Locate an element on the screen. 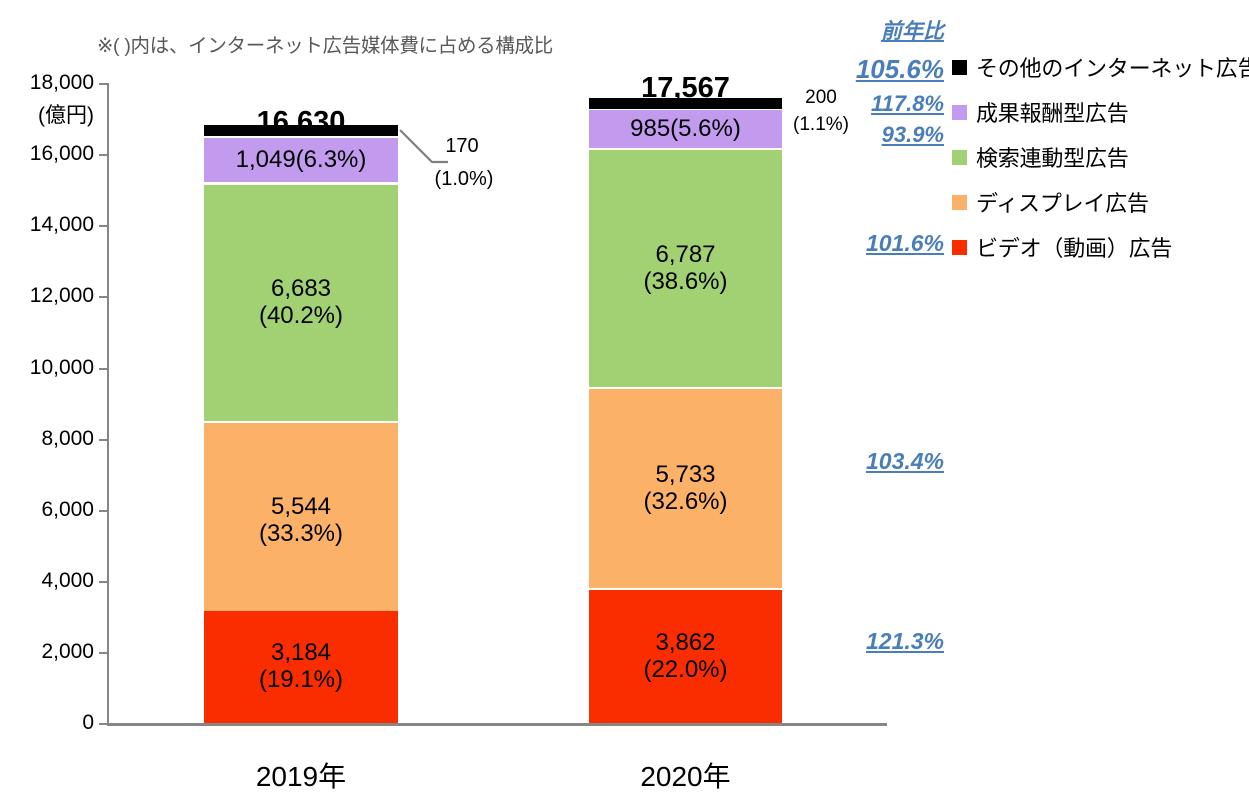 This screenshot has width=1249, height=801. legend-item-other: その他のインターネット広告 is located at coordinates (1100, 67).